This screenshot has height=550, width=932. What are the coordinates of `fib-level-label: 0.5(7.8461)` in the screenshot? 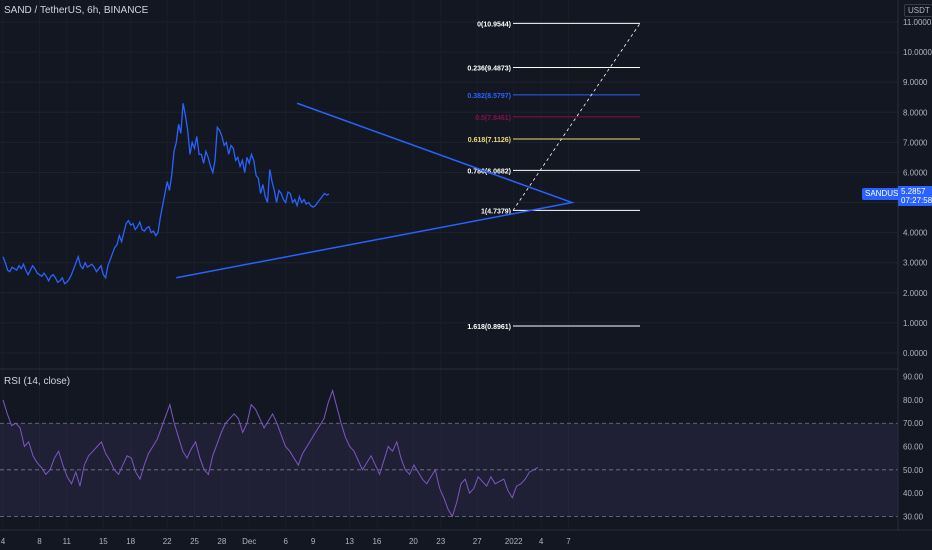 It's located at (493, 118).